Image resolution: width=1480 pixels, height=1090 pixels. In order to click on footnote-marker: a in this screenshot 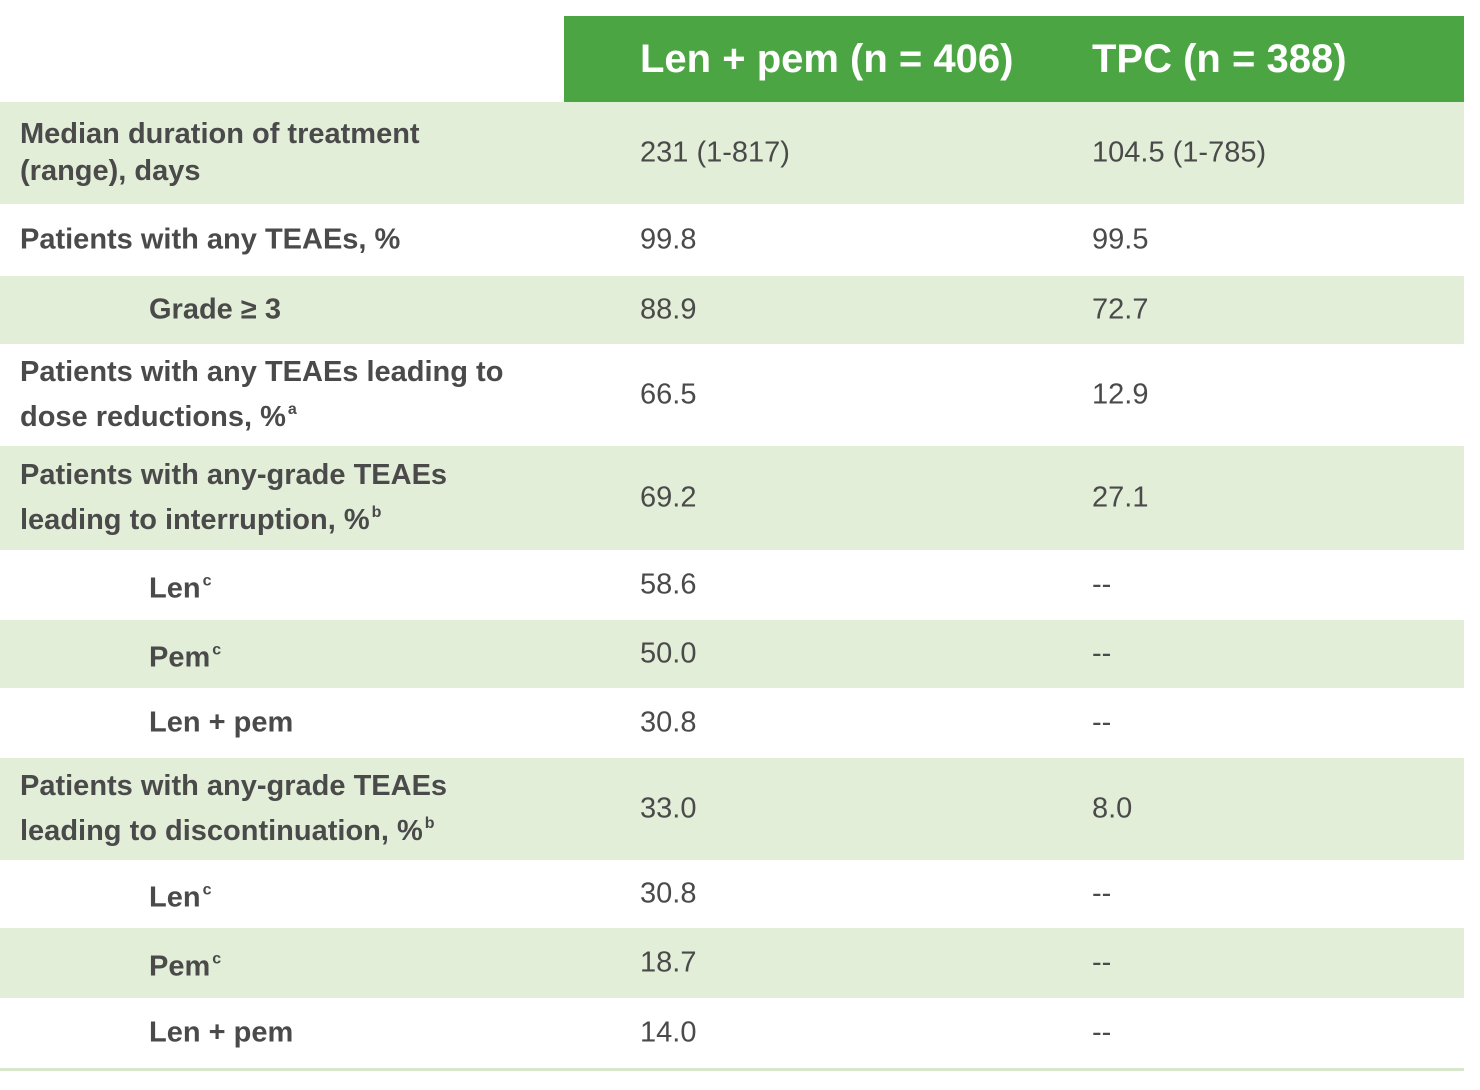, I will do `click(292, 409)`.